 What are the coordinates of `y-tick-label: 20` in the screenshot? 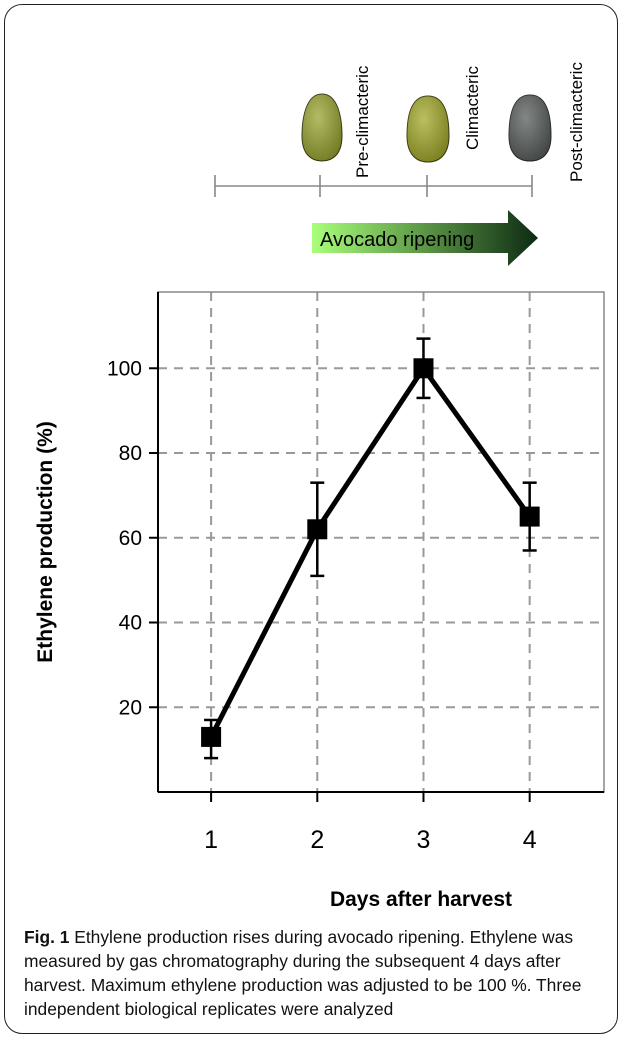 It's located at (130, 707).